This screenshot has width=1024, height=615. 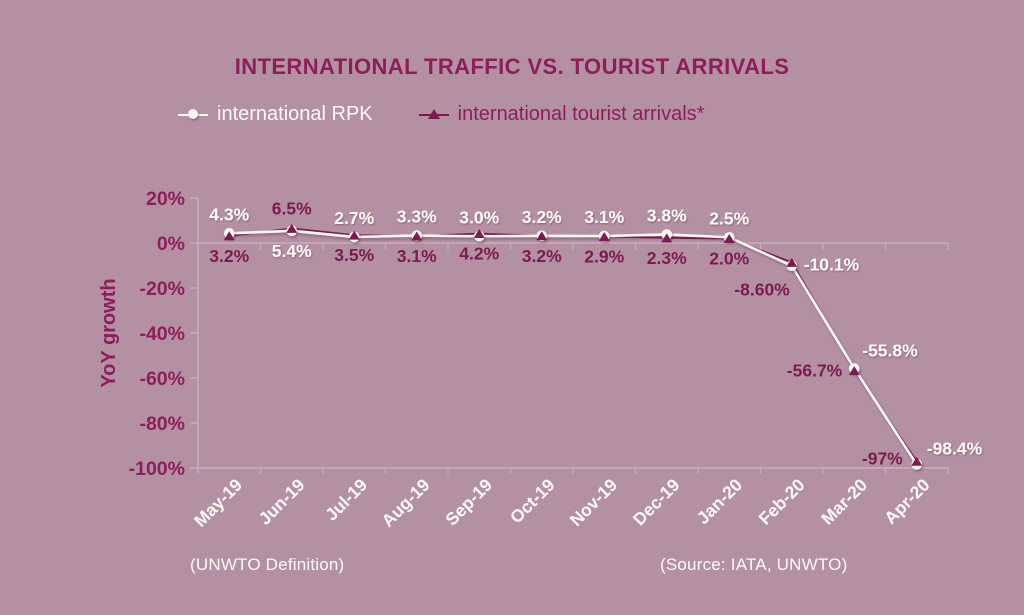 I want to click on legend-item-rpk: international RPK, so click(x=275, y=114).